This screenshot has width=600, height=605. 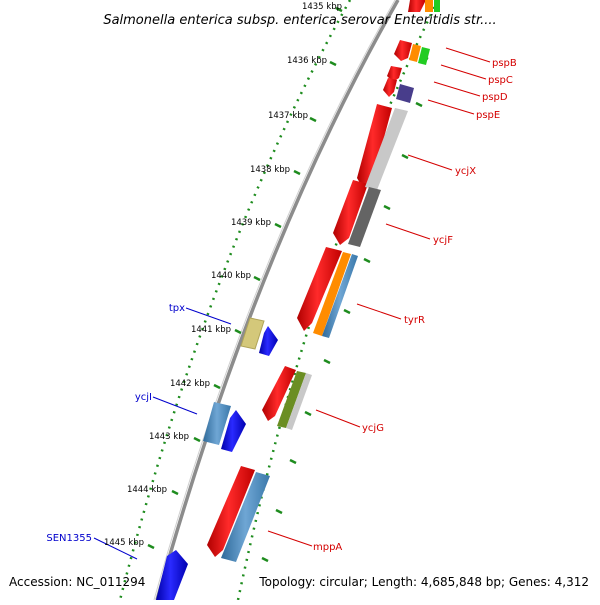 What do you see at coordinates (279, 393) in the screenshot?
I see `gene-ycjG` at bounding box center [279, 393].